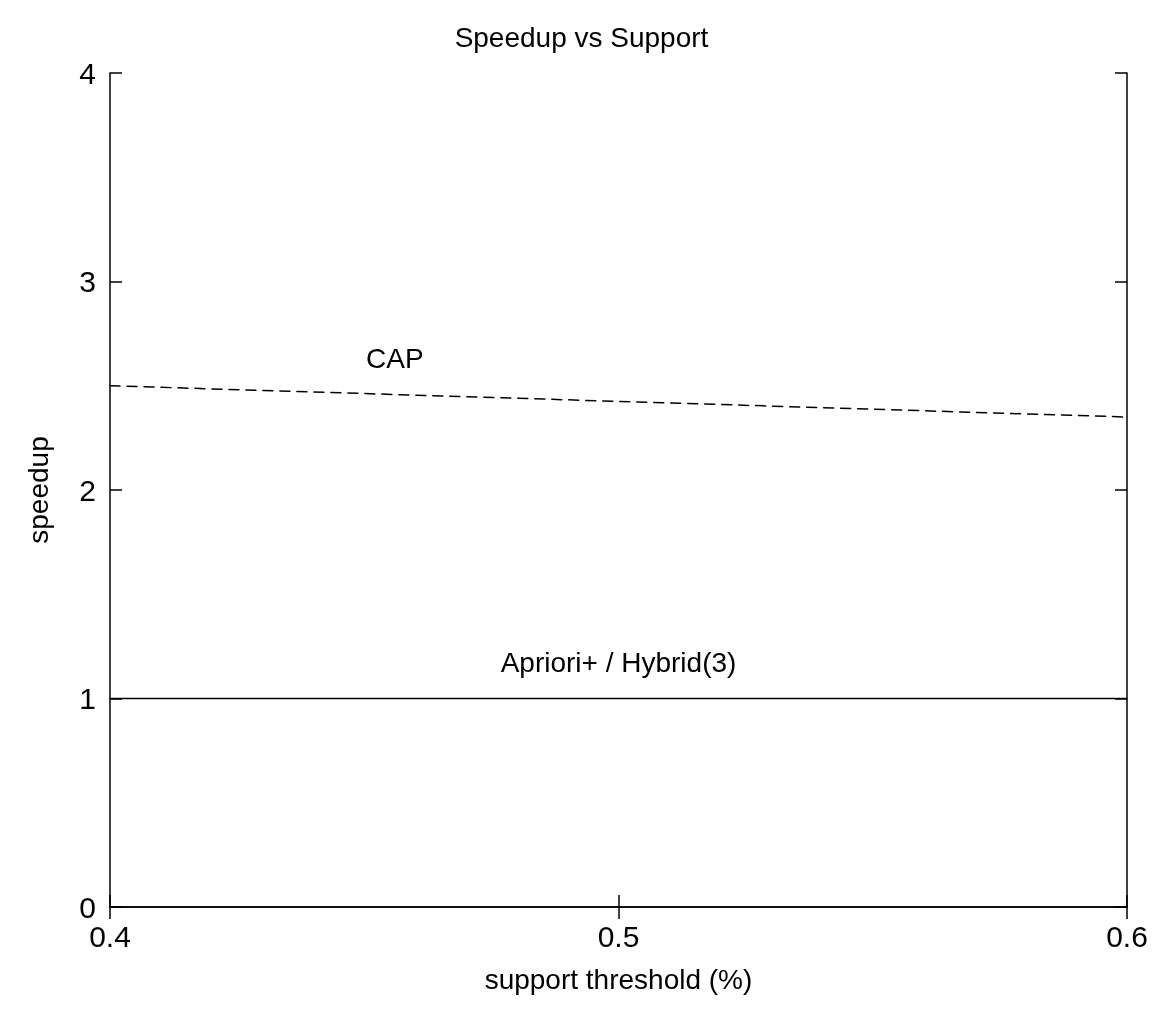 The height and width of the screenshot is (1012, 1163). Describe the element at coordinates (618, 936) in the screenshot. I see `x-tick-label: 0.5` at that location.